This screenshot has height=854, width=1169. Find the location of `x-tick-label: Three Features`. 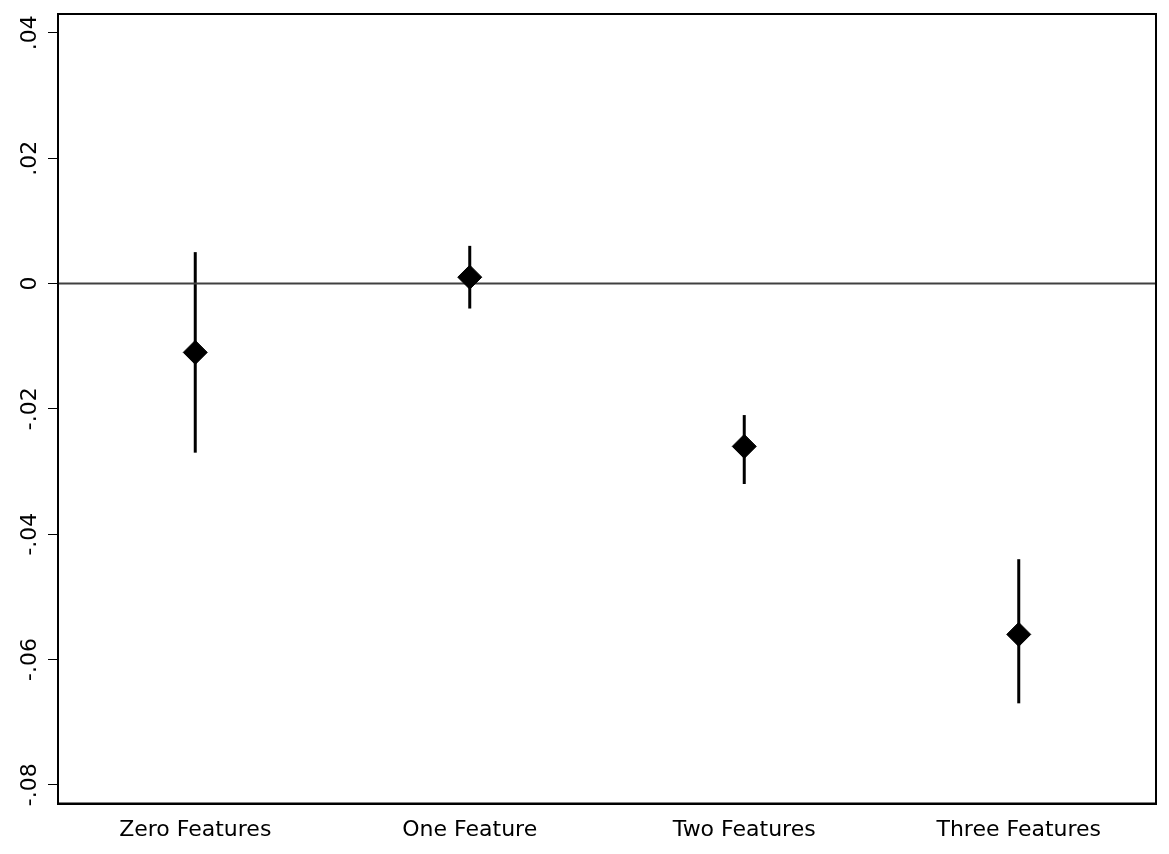

x-tick-label: Three Features is located at coordinates (1018, 828).